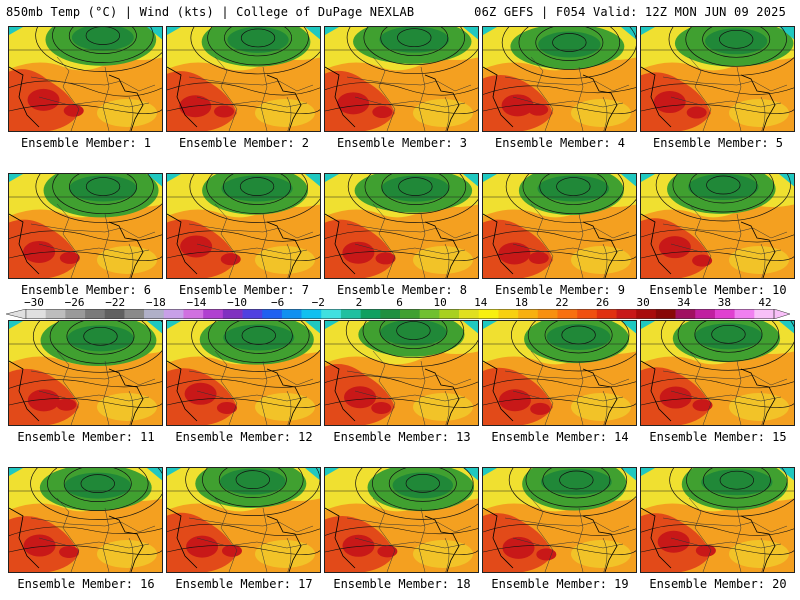 This screenshot has width=800, height=600. I want to click on ensemble-caption-9: Ensemble Member: 9, so click(560, 290).